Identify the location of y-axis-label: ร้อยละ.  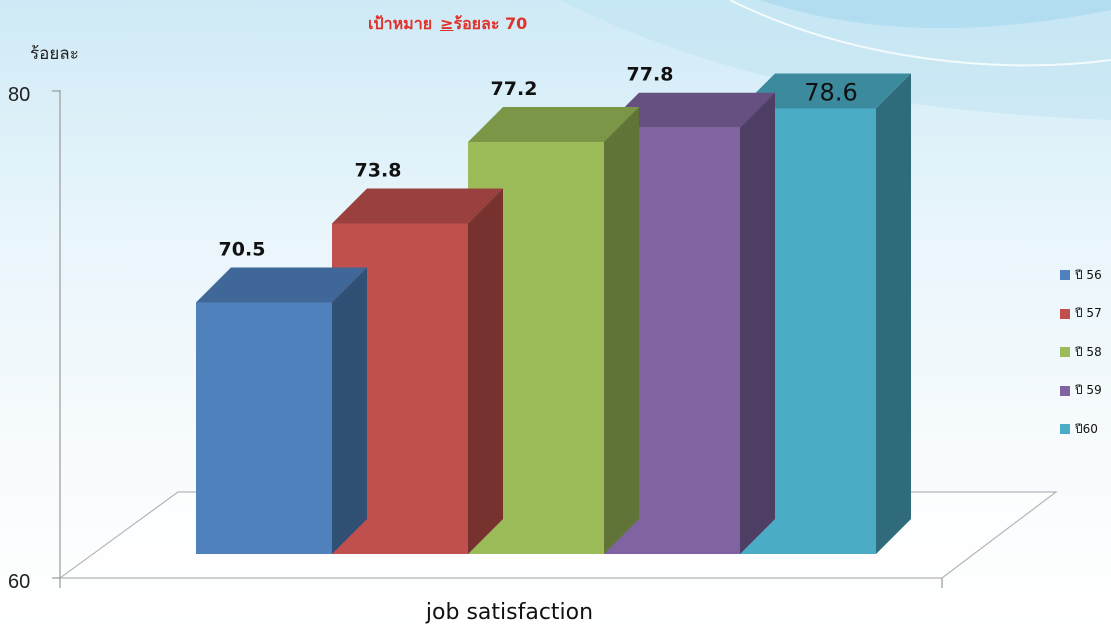
(54, 54).